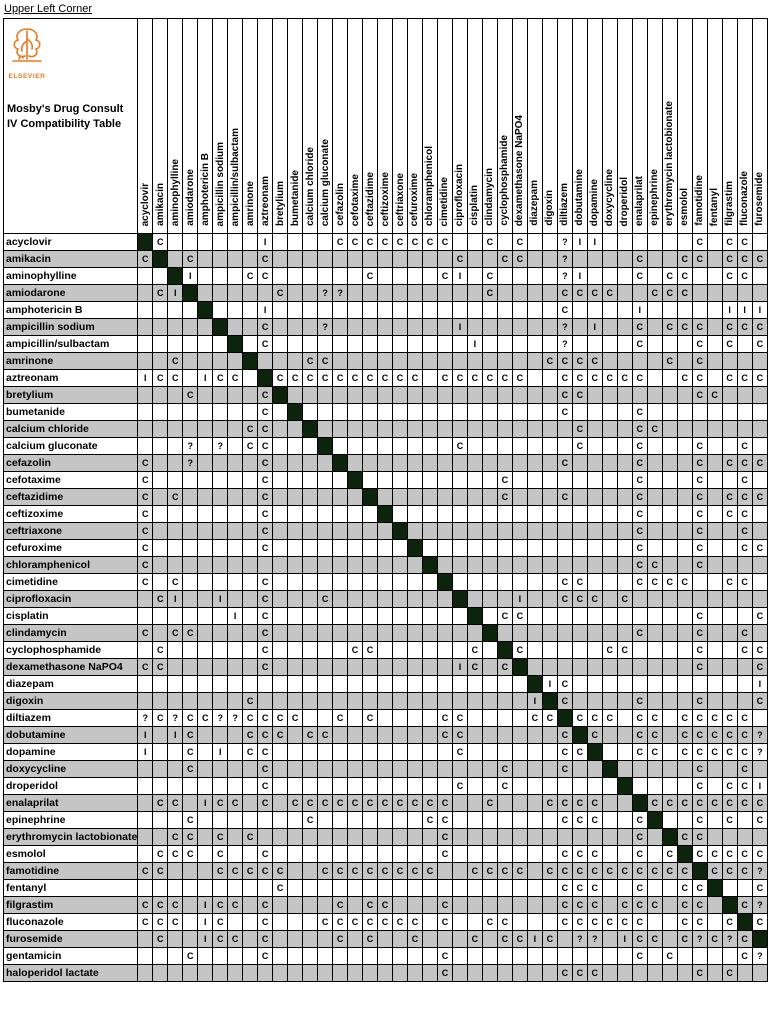  What do you see at coordinates (385, 514) in the screenshot?
I see `table-row: ceftizoxime C C C C C C` at bounding box center [385, 514].